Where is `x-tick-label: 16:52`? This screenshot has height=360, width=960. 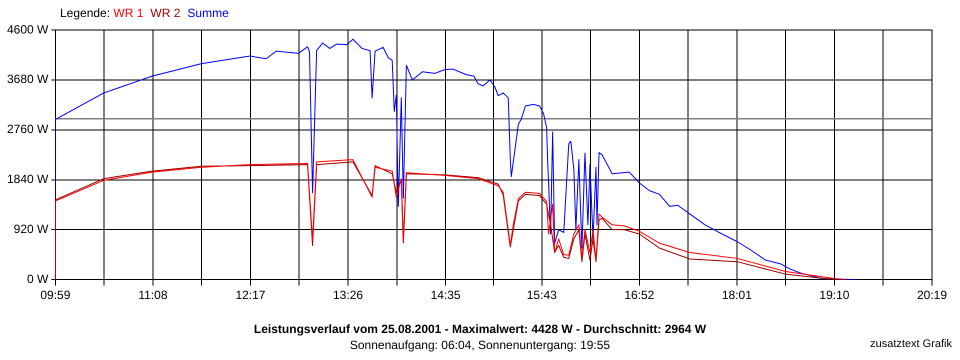 x-tick-label: 16:52 is located at coordinates (639, 295).